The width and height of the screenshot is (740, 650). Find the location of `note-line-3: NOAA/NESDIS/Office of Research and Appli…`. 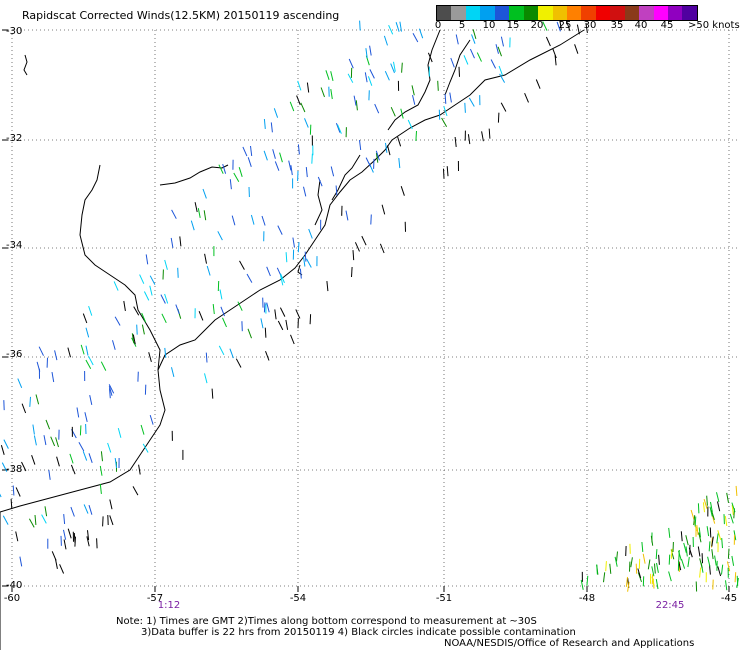

note-line-3: NOAA/NESDIS/Office of Research and Appli… is located at coordinates (569, 643).